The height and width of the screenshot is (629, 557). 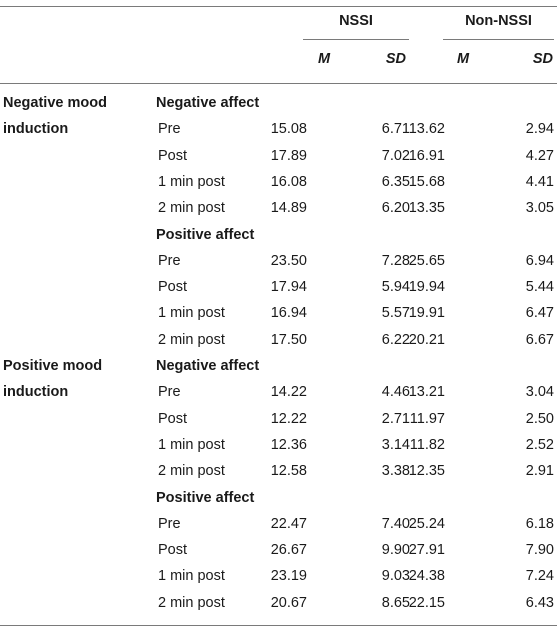 I want to click on value-cell: 25.24, so click(x=426, y=523).